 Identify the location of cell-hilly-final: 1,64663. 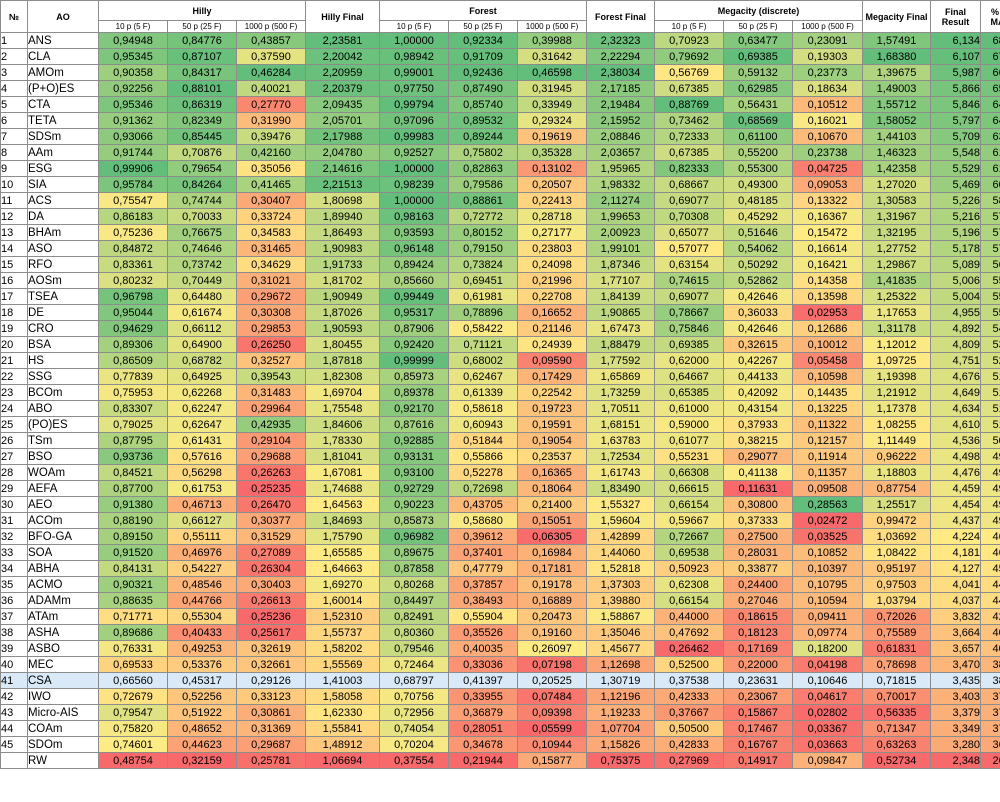
(342, 568).